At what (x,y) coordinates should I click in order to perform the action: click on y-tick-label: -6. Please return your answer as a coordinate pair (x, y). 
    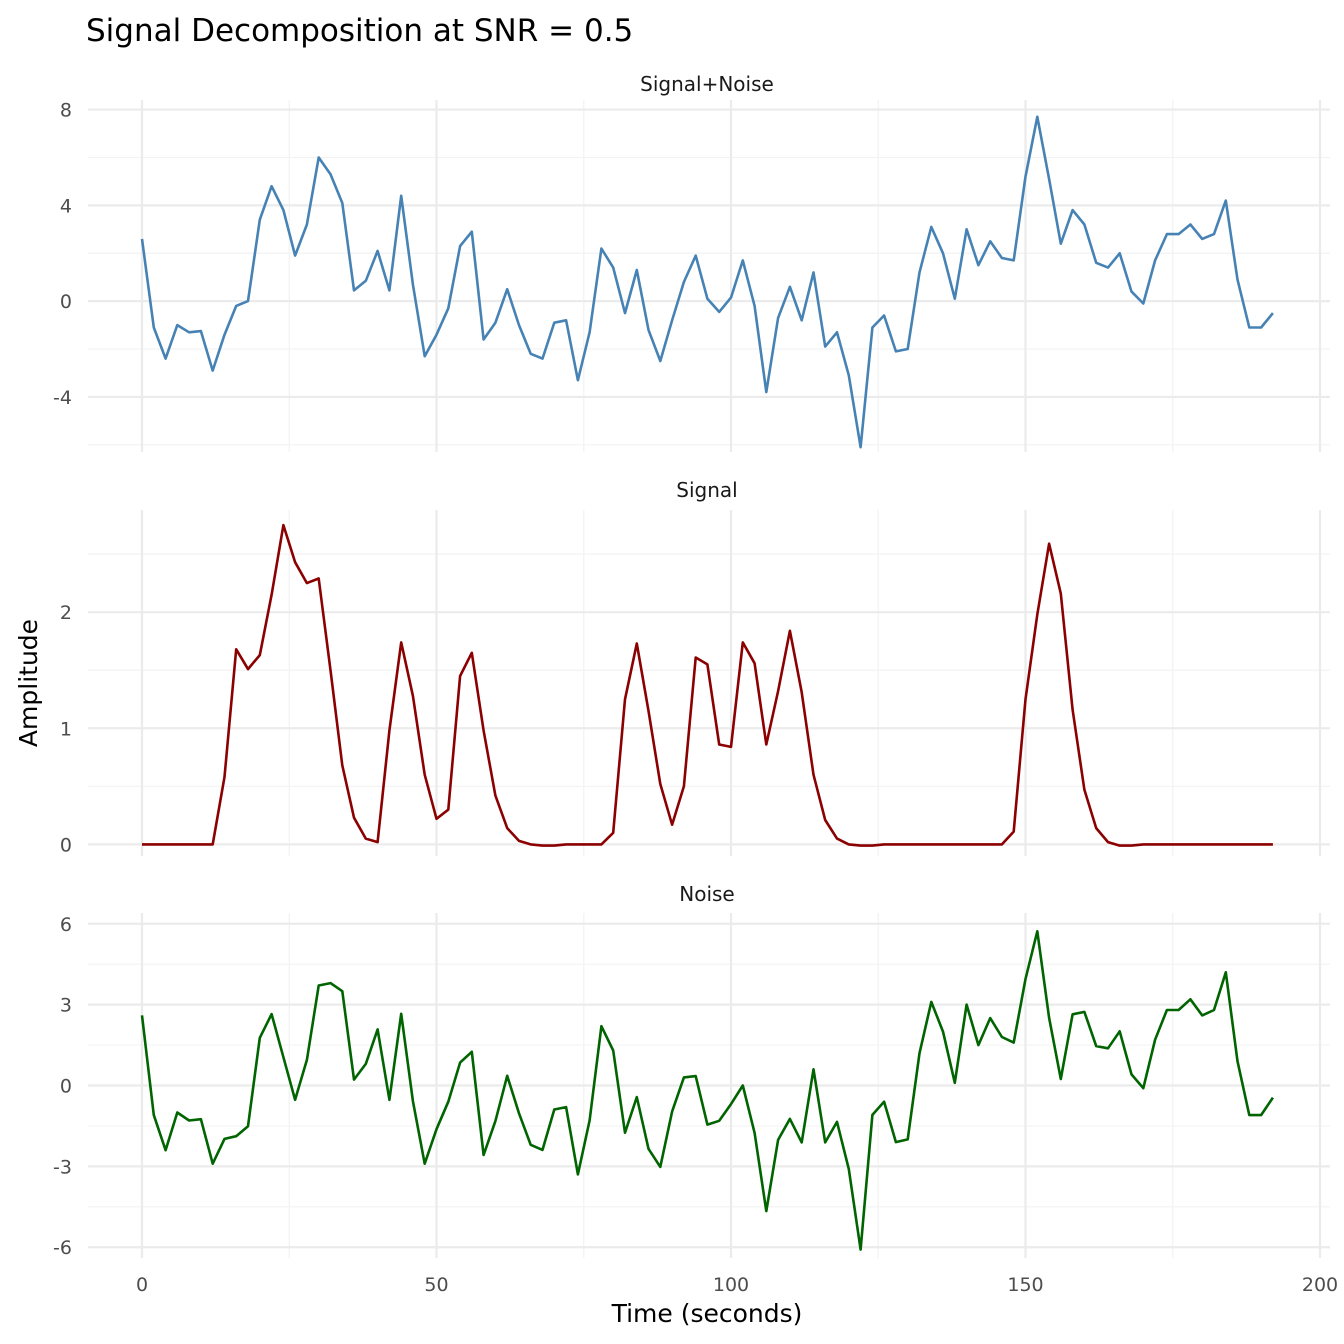
    Looking at the image, I should click on (62, 1248).